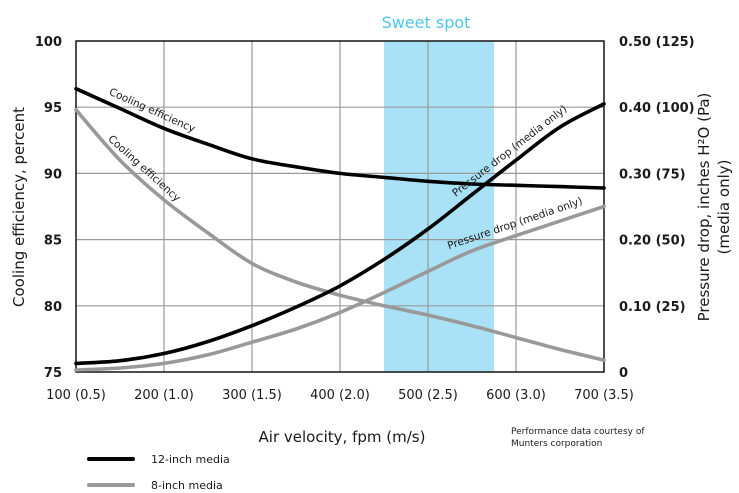  I want to click on y-left-tick-label-5: 100, so click(48, 42).